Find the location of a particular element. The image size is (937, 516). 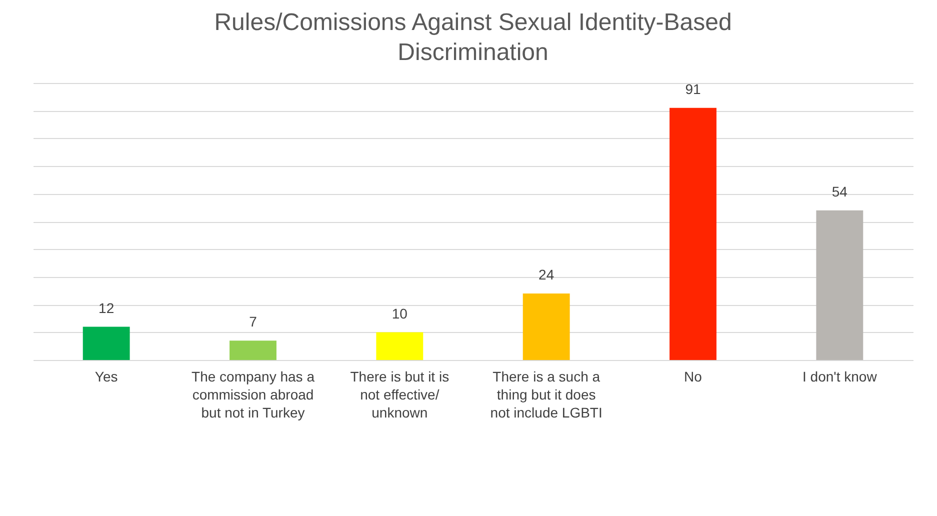

data-label: 10 is located at coordinates (400, 313).